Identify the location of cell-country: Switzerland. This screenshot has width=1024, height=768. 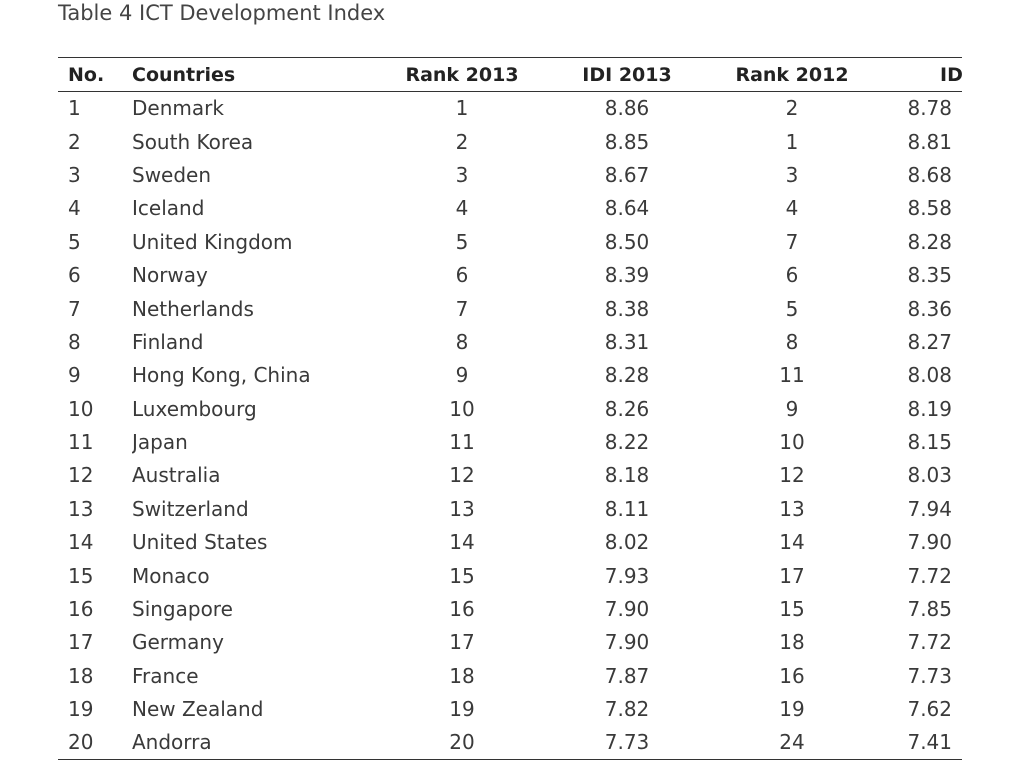
(190, 508).